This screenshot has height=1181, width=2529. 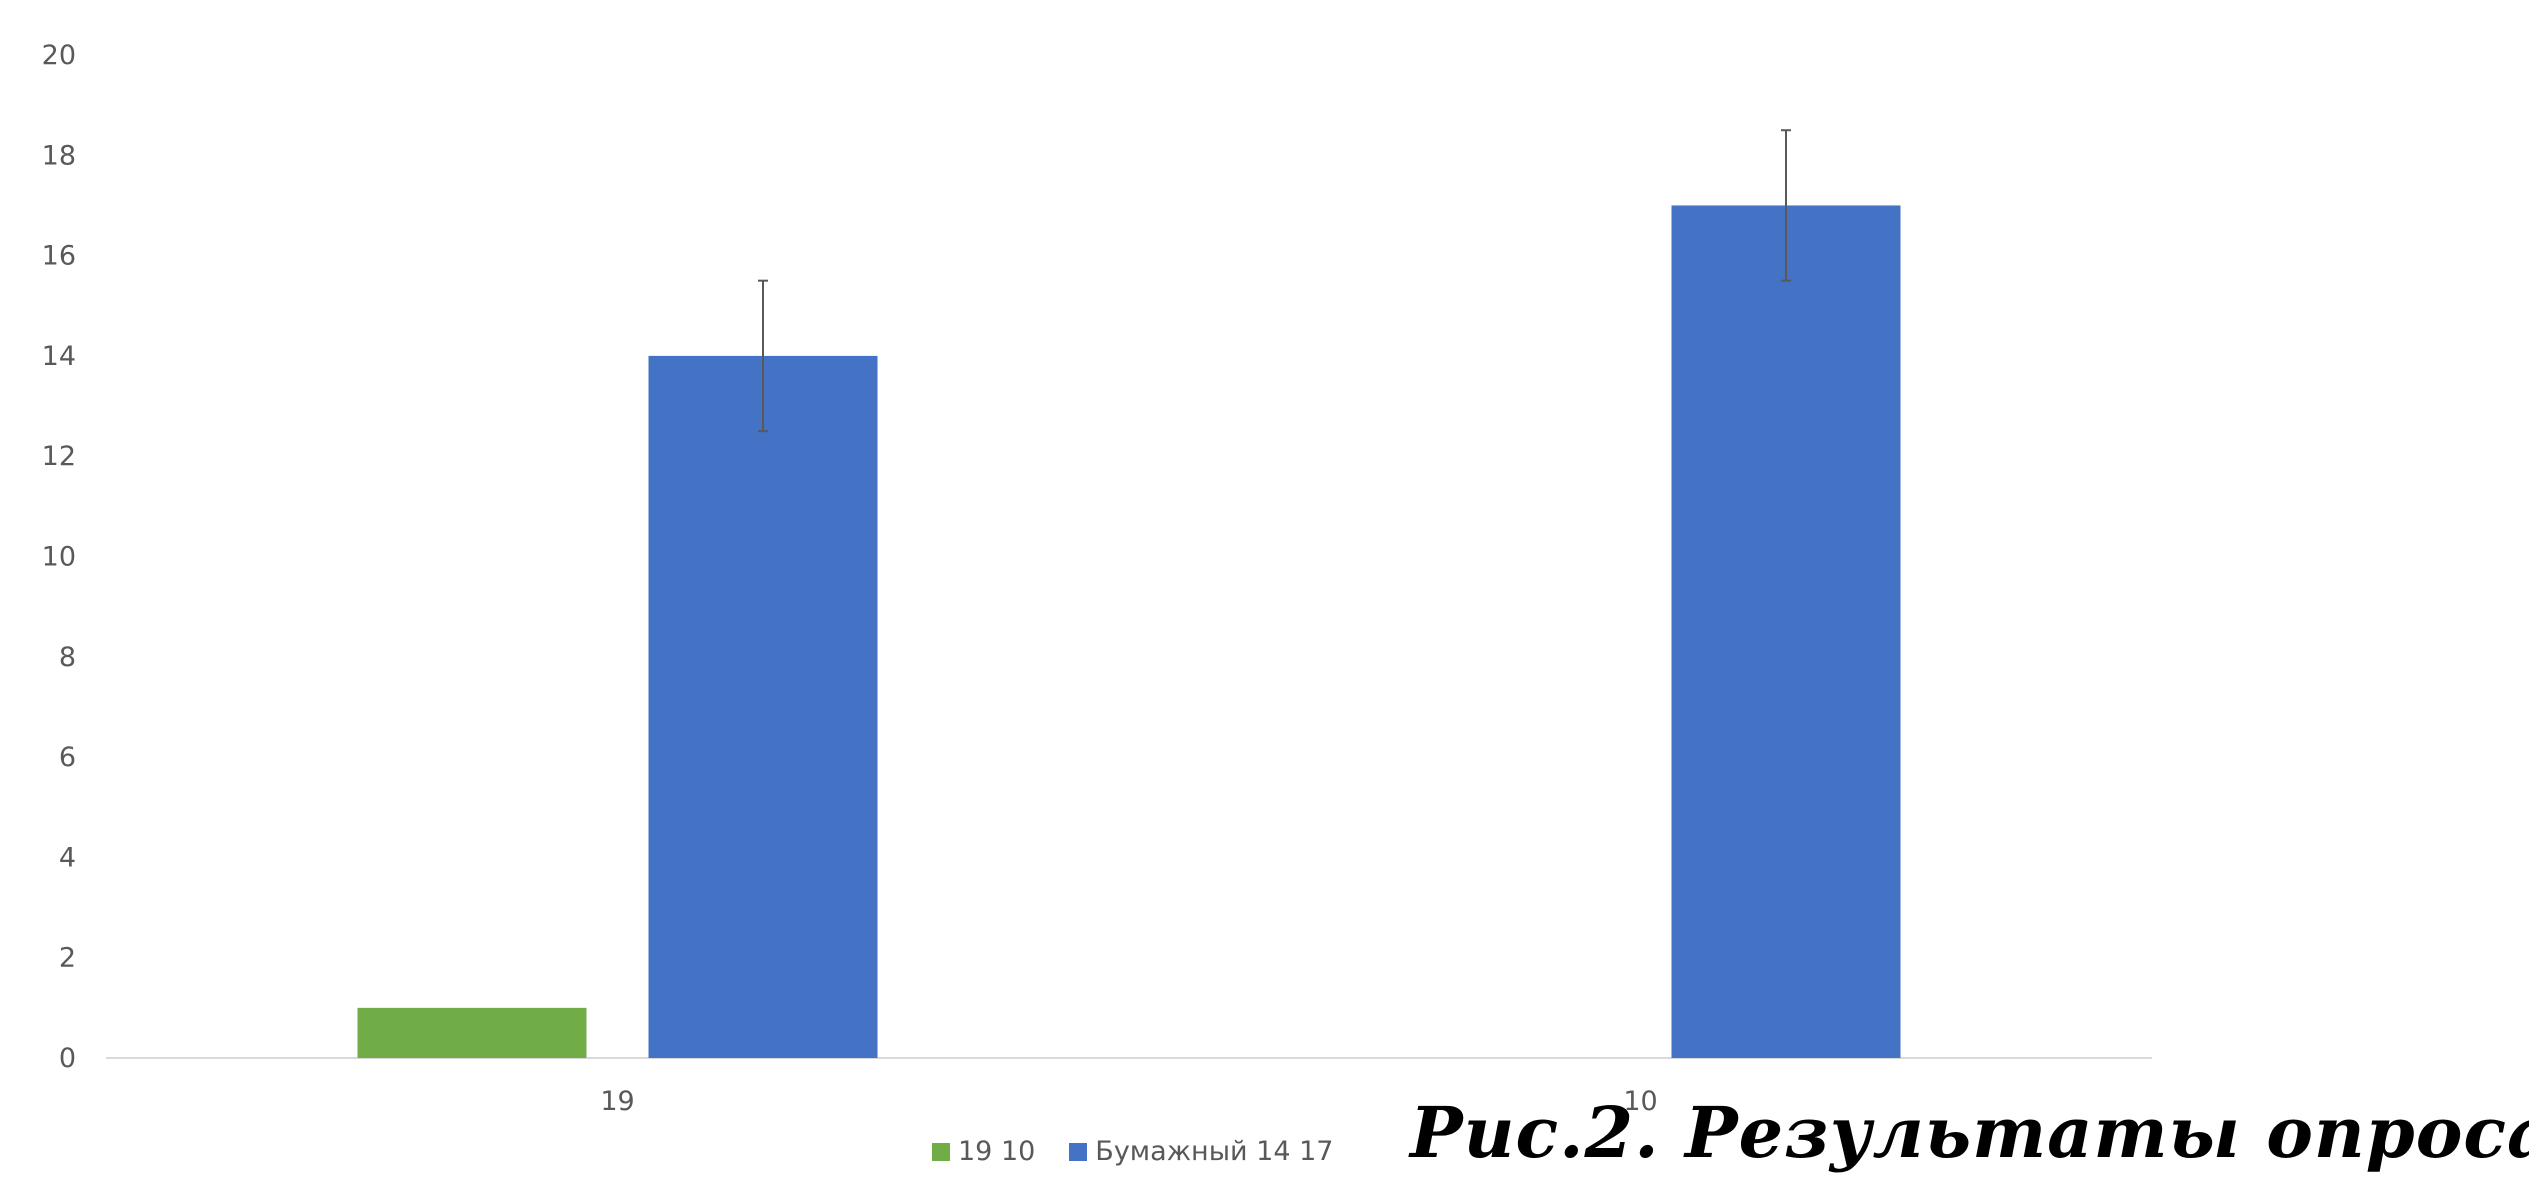 What do you see at coordinates (67, 657) in the screenshot?
I see `y-tick-label: 8` at bounding box center [67, 657].